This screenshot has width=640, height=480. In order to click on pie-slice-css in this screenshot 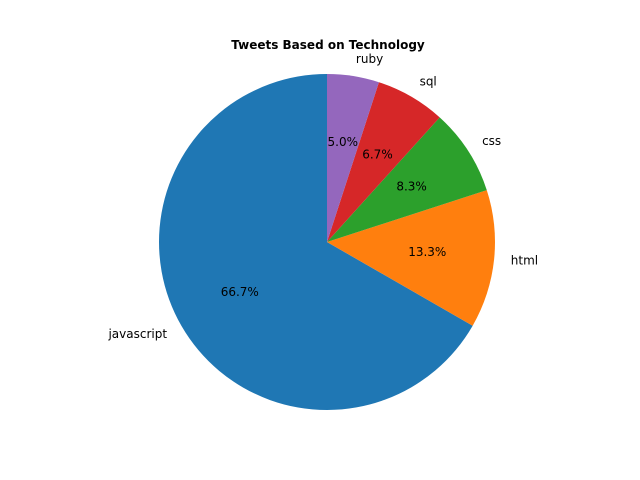, I will do `click(407, 179)`.